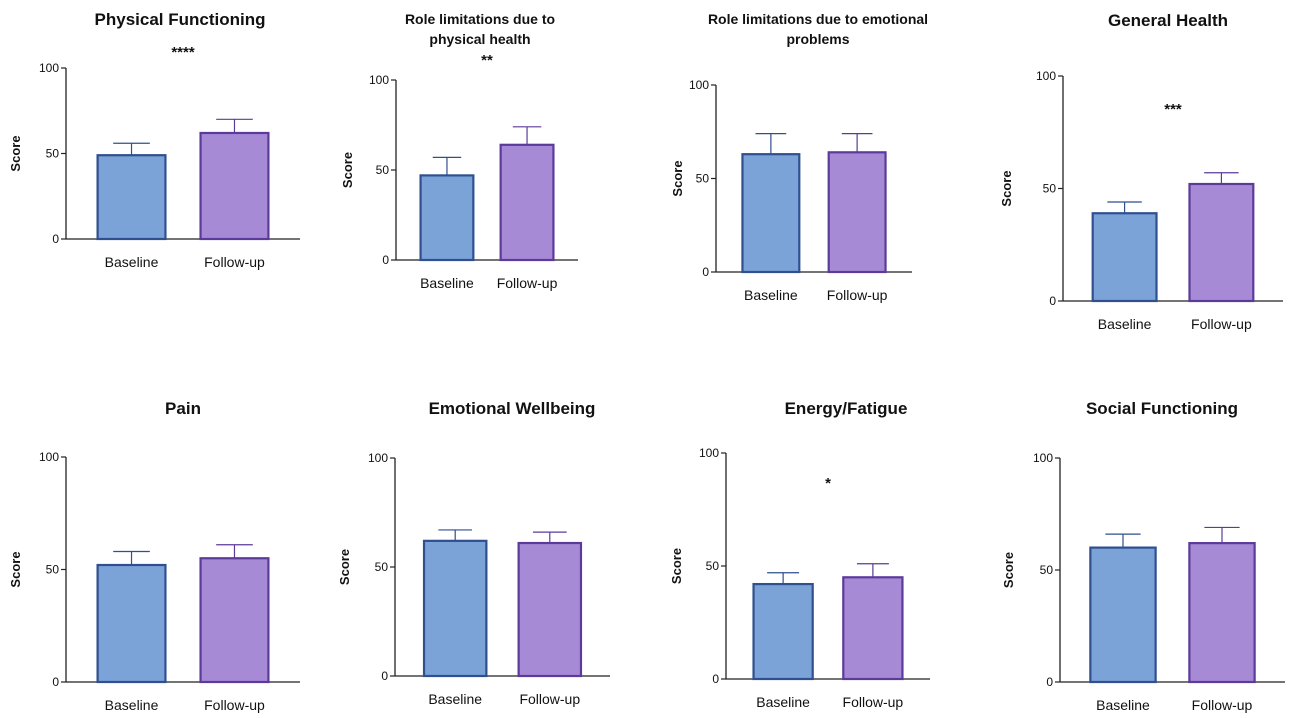  What do you see at coordinates (1162, 408) in the screenshot?
I see `chart-title: Social Functioning` at bounding box center [1162, 408].